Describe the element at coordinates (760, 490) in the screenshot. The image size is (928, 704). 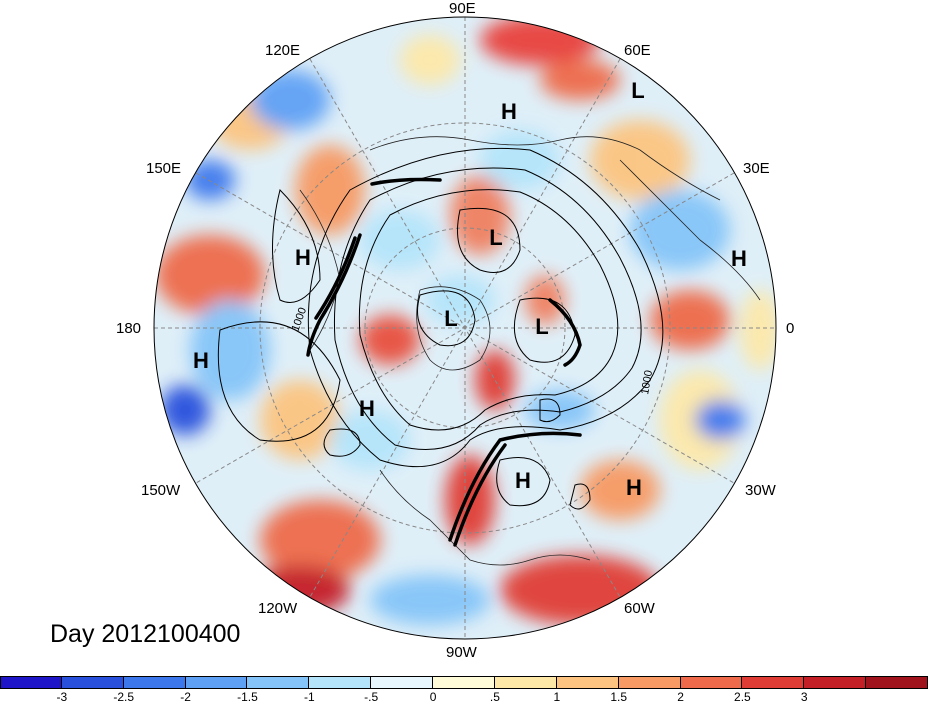
I see `lon-label-30w: 30W` at that location.